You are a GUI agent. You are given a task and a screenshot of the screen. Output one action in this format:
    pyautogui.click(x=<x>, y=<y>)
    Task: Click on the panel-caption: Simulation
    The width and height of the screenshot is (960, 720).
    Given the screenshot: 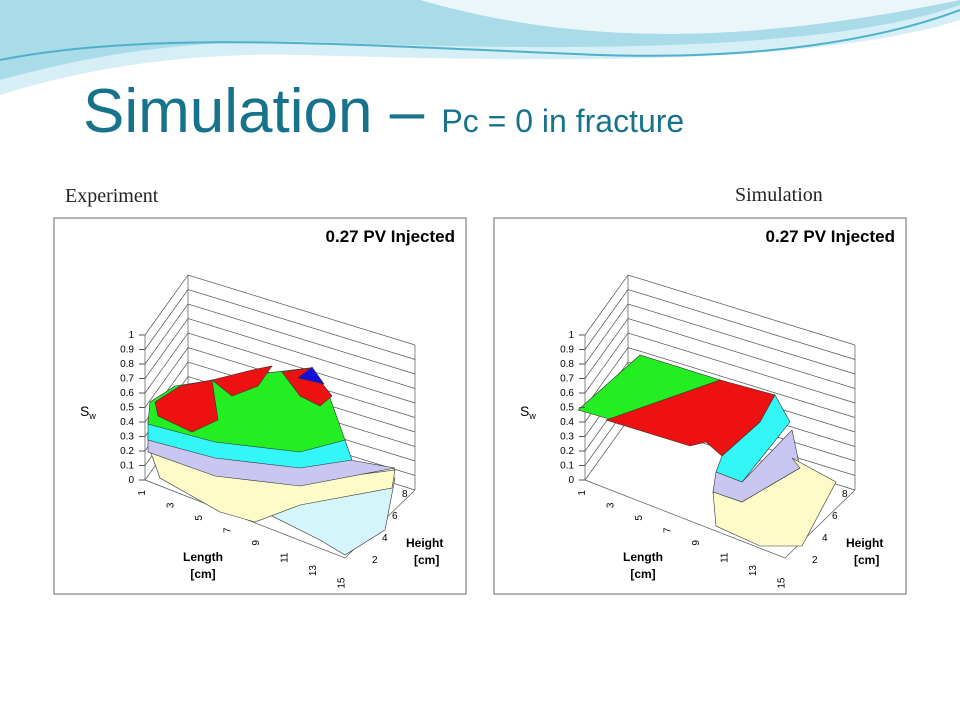 What is the action you would take?
    pyautogui.click(x=779, y=195)
    